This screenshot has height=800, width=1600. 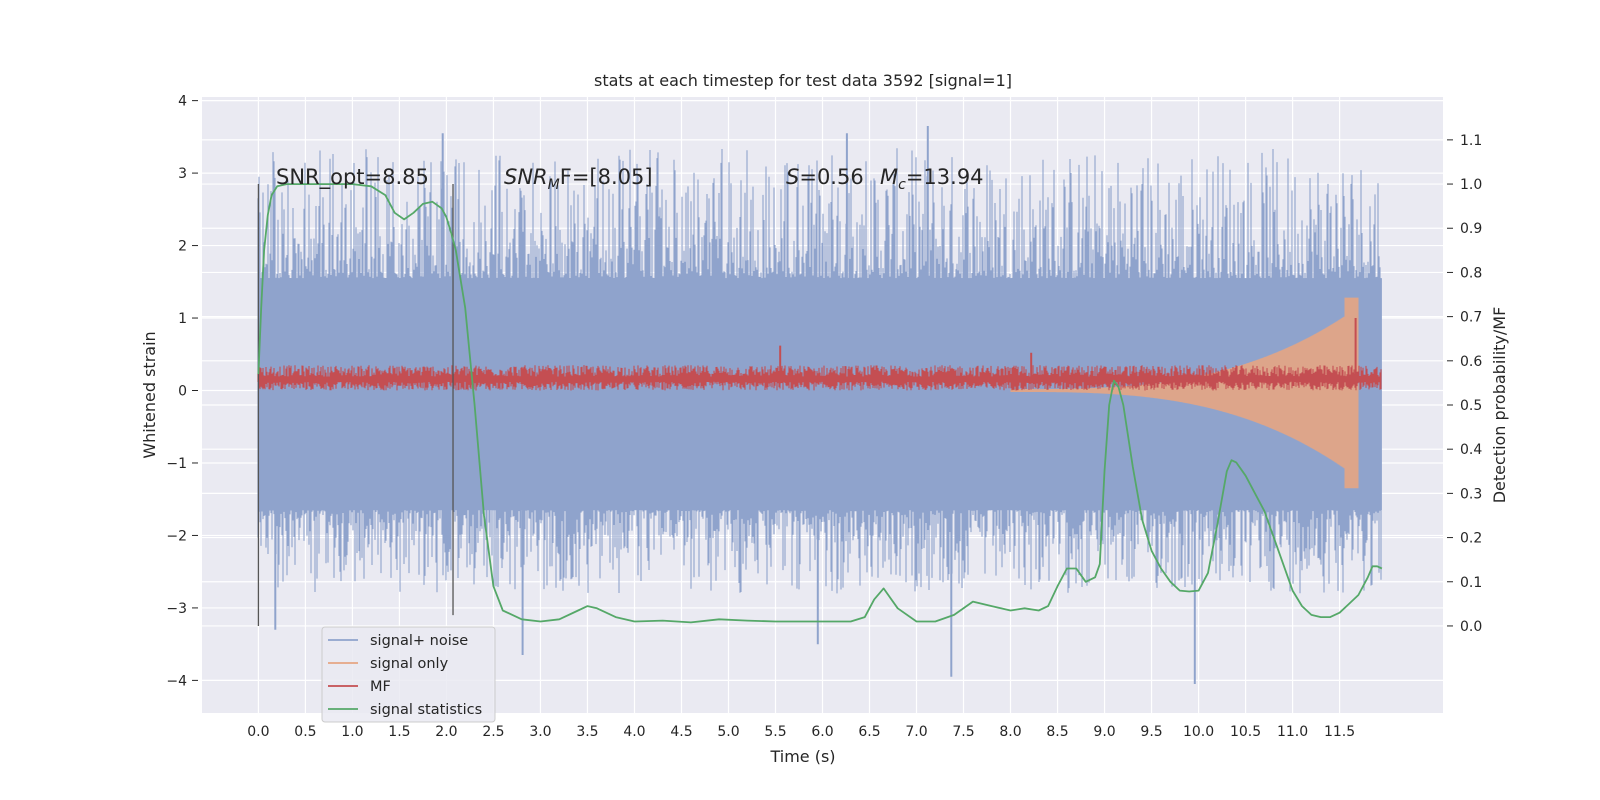 I want to click on legend-item: MF, so click(x=359, y=687).